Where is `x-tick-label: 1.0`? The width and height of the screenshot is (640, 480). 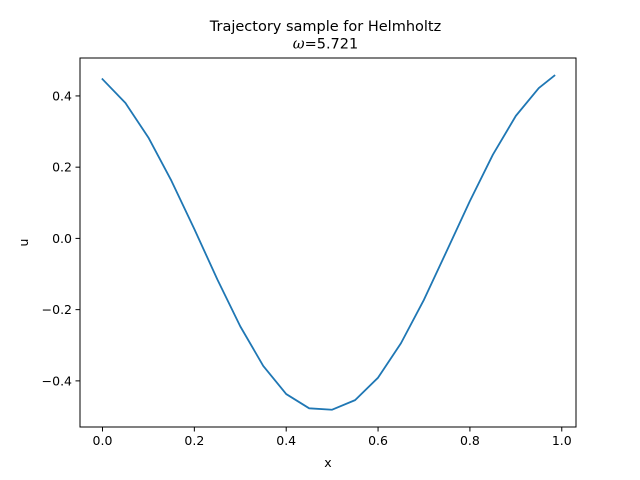
x-tick-label: 1.0 is located at coordinates (562, 440).